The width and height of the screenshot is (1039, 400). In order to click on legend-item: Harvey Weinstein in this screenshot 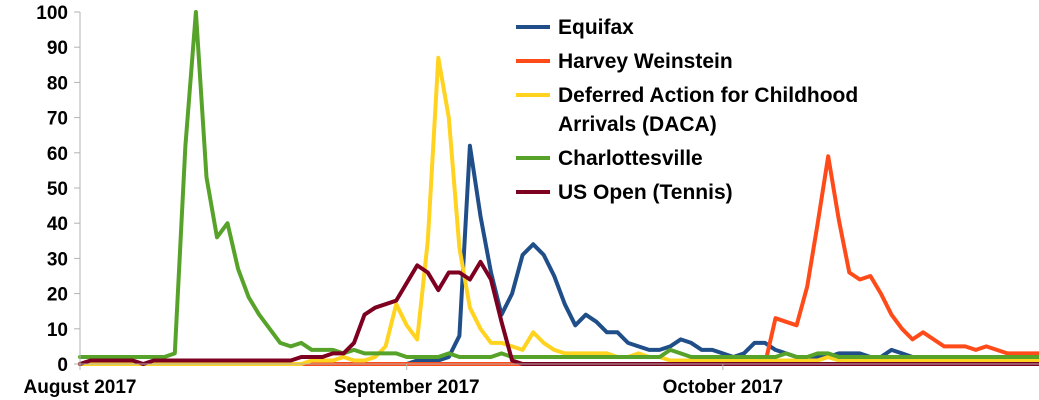, I will do `click(624, 61)`.